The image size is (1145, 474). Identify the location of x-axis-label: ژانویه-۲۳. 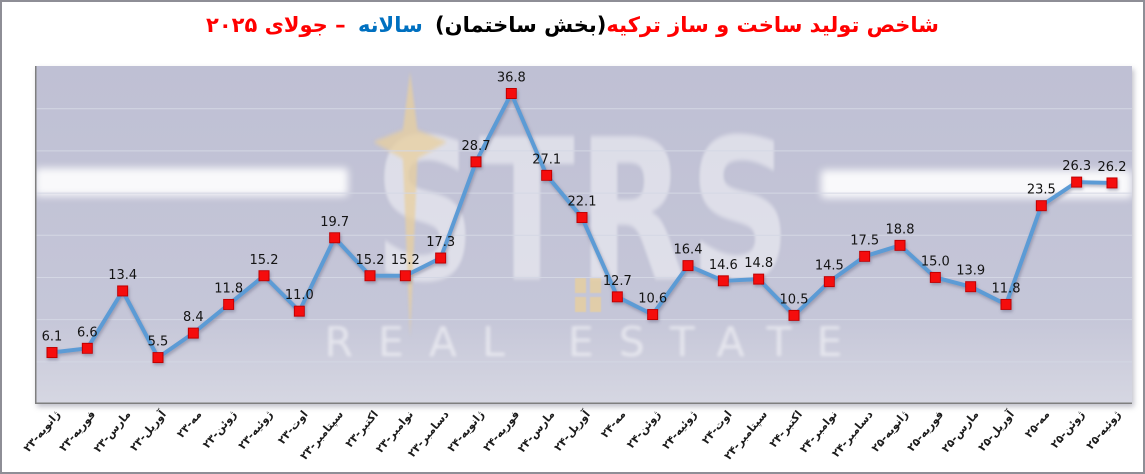
(41, 431).